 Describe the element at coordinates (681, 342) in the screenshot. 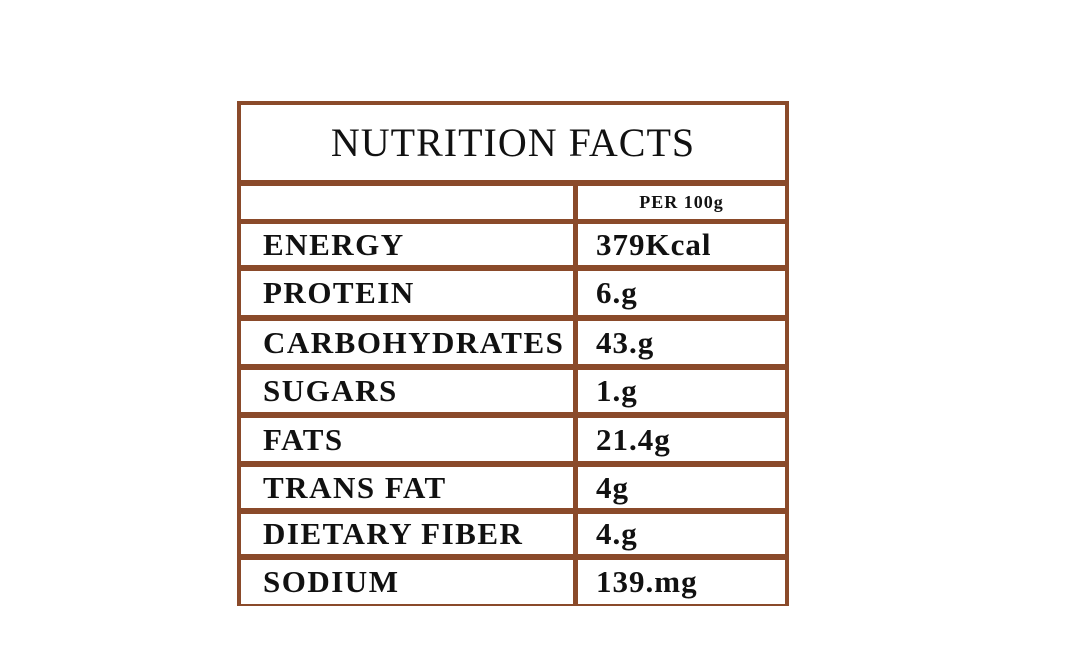

I see `row-value-cell: 43.g` at that location.